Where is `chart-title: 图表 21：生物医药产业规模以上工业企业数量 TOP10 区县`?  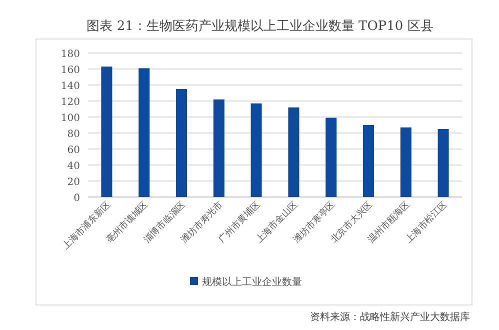 chart-title: 图表 21：生物医药产业规模以上工业企业数量 TOP10 区县 is located at coordinates (260, 26).